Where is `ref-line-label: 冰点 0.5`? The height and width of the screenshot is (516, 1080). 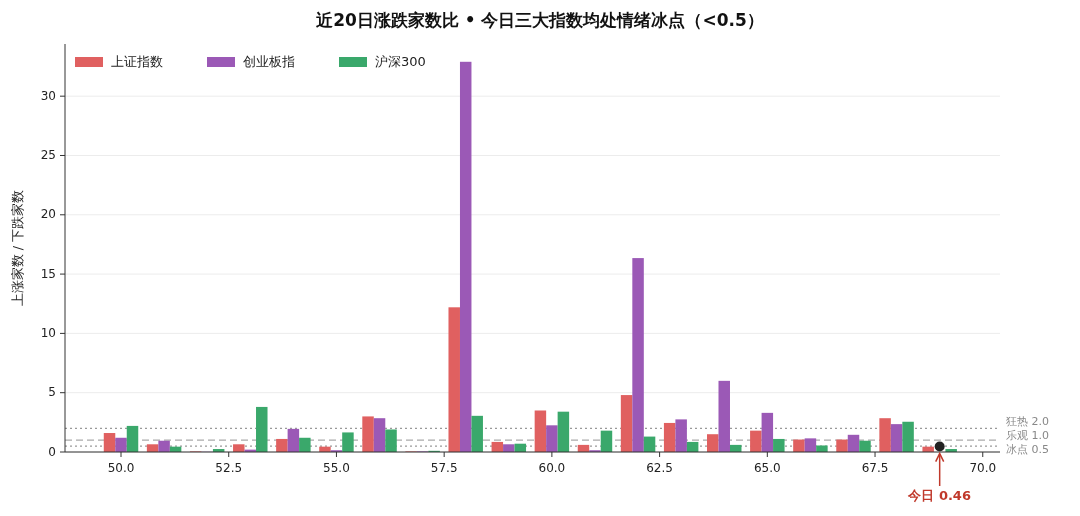
ref-line-label: 冰点 0.5 is located at coordinates (1027, 450).